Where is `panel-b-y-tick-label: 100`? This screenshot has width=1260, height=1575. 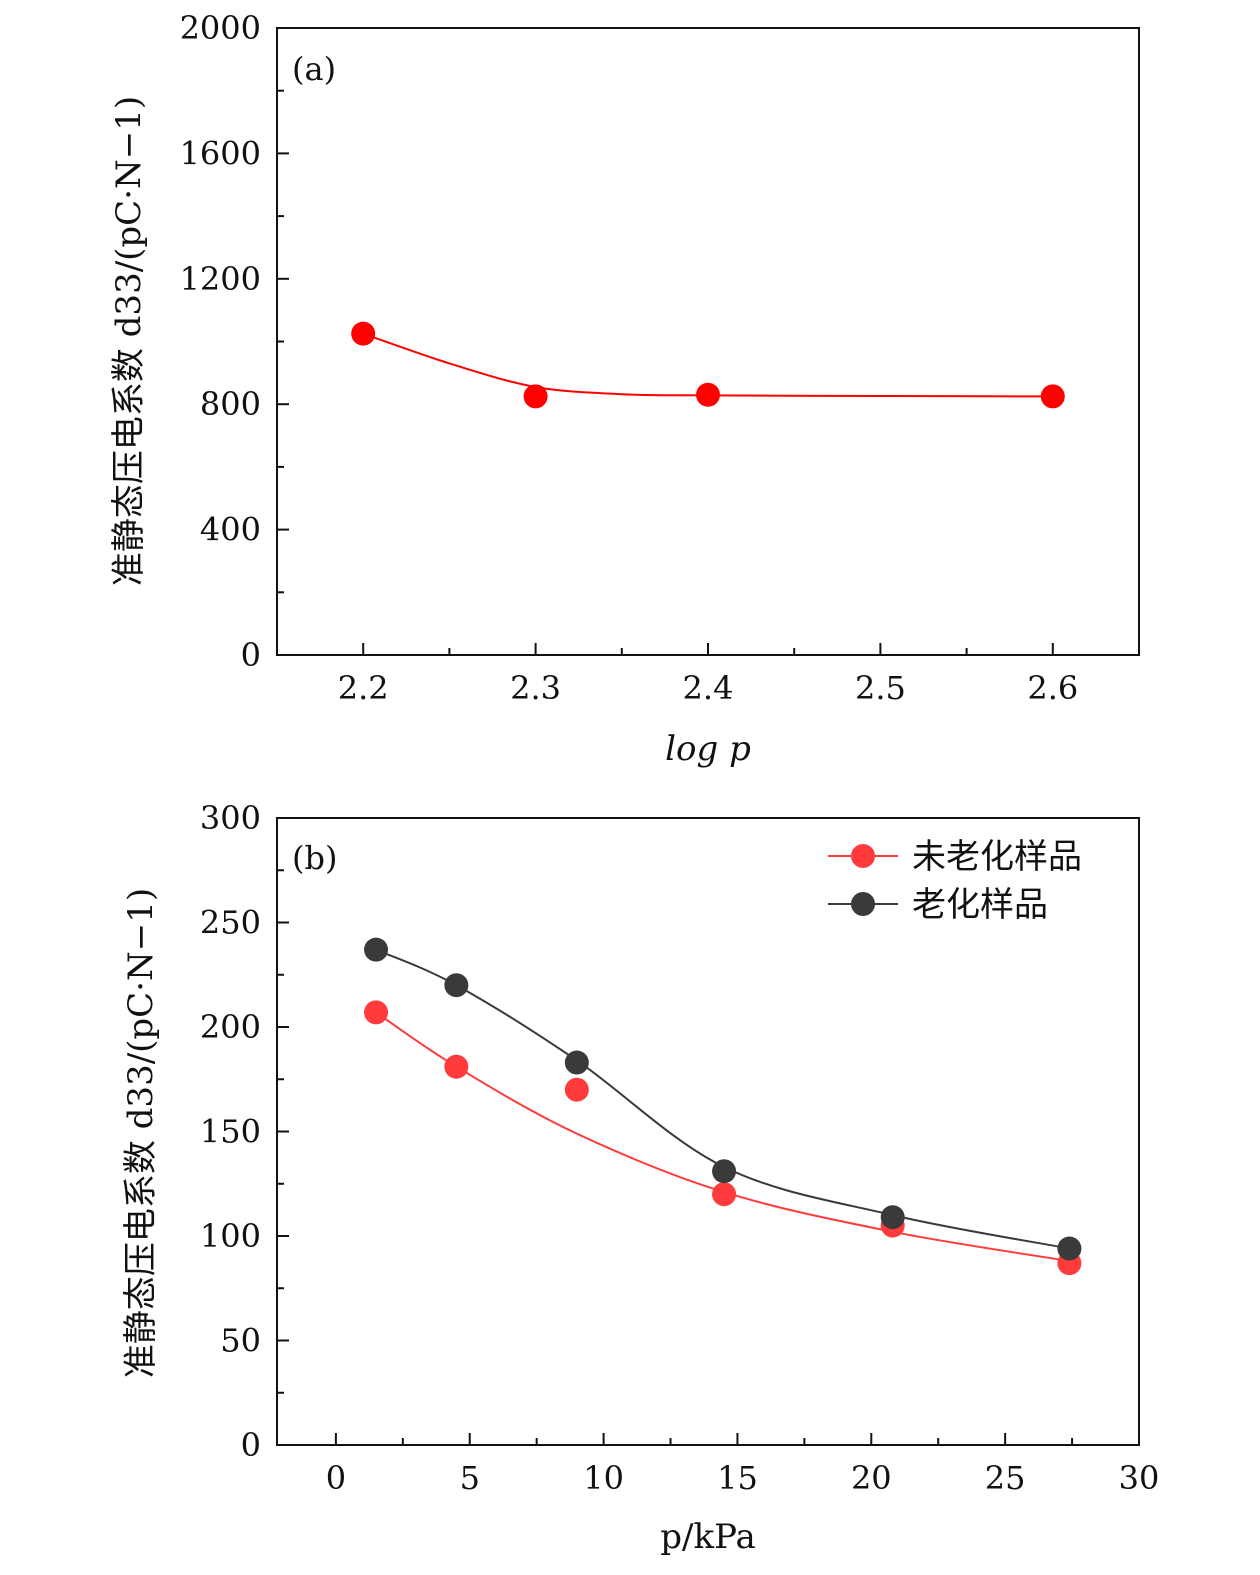 panel-b-y-tick-label: 100 is located at coordinates (230, 1236).